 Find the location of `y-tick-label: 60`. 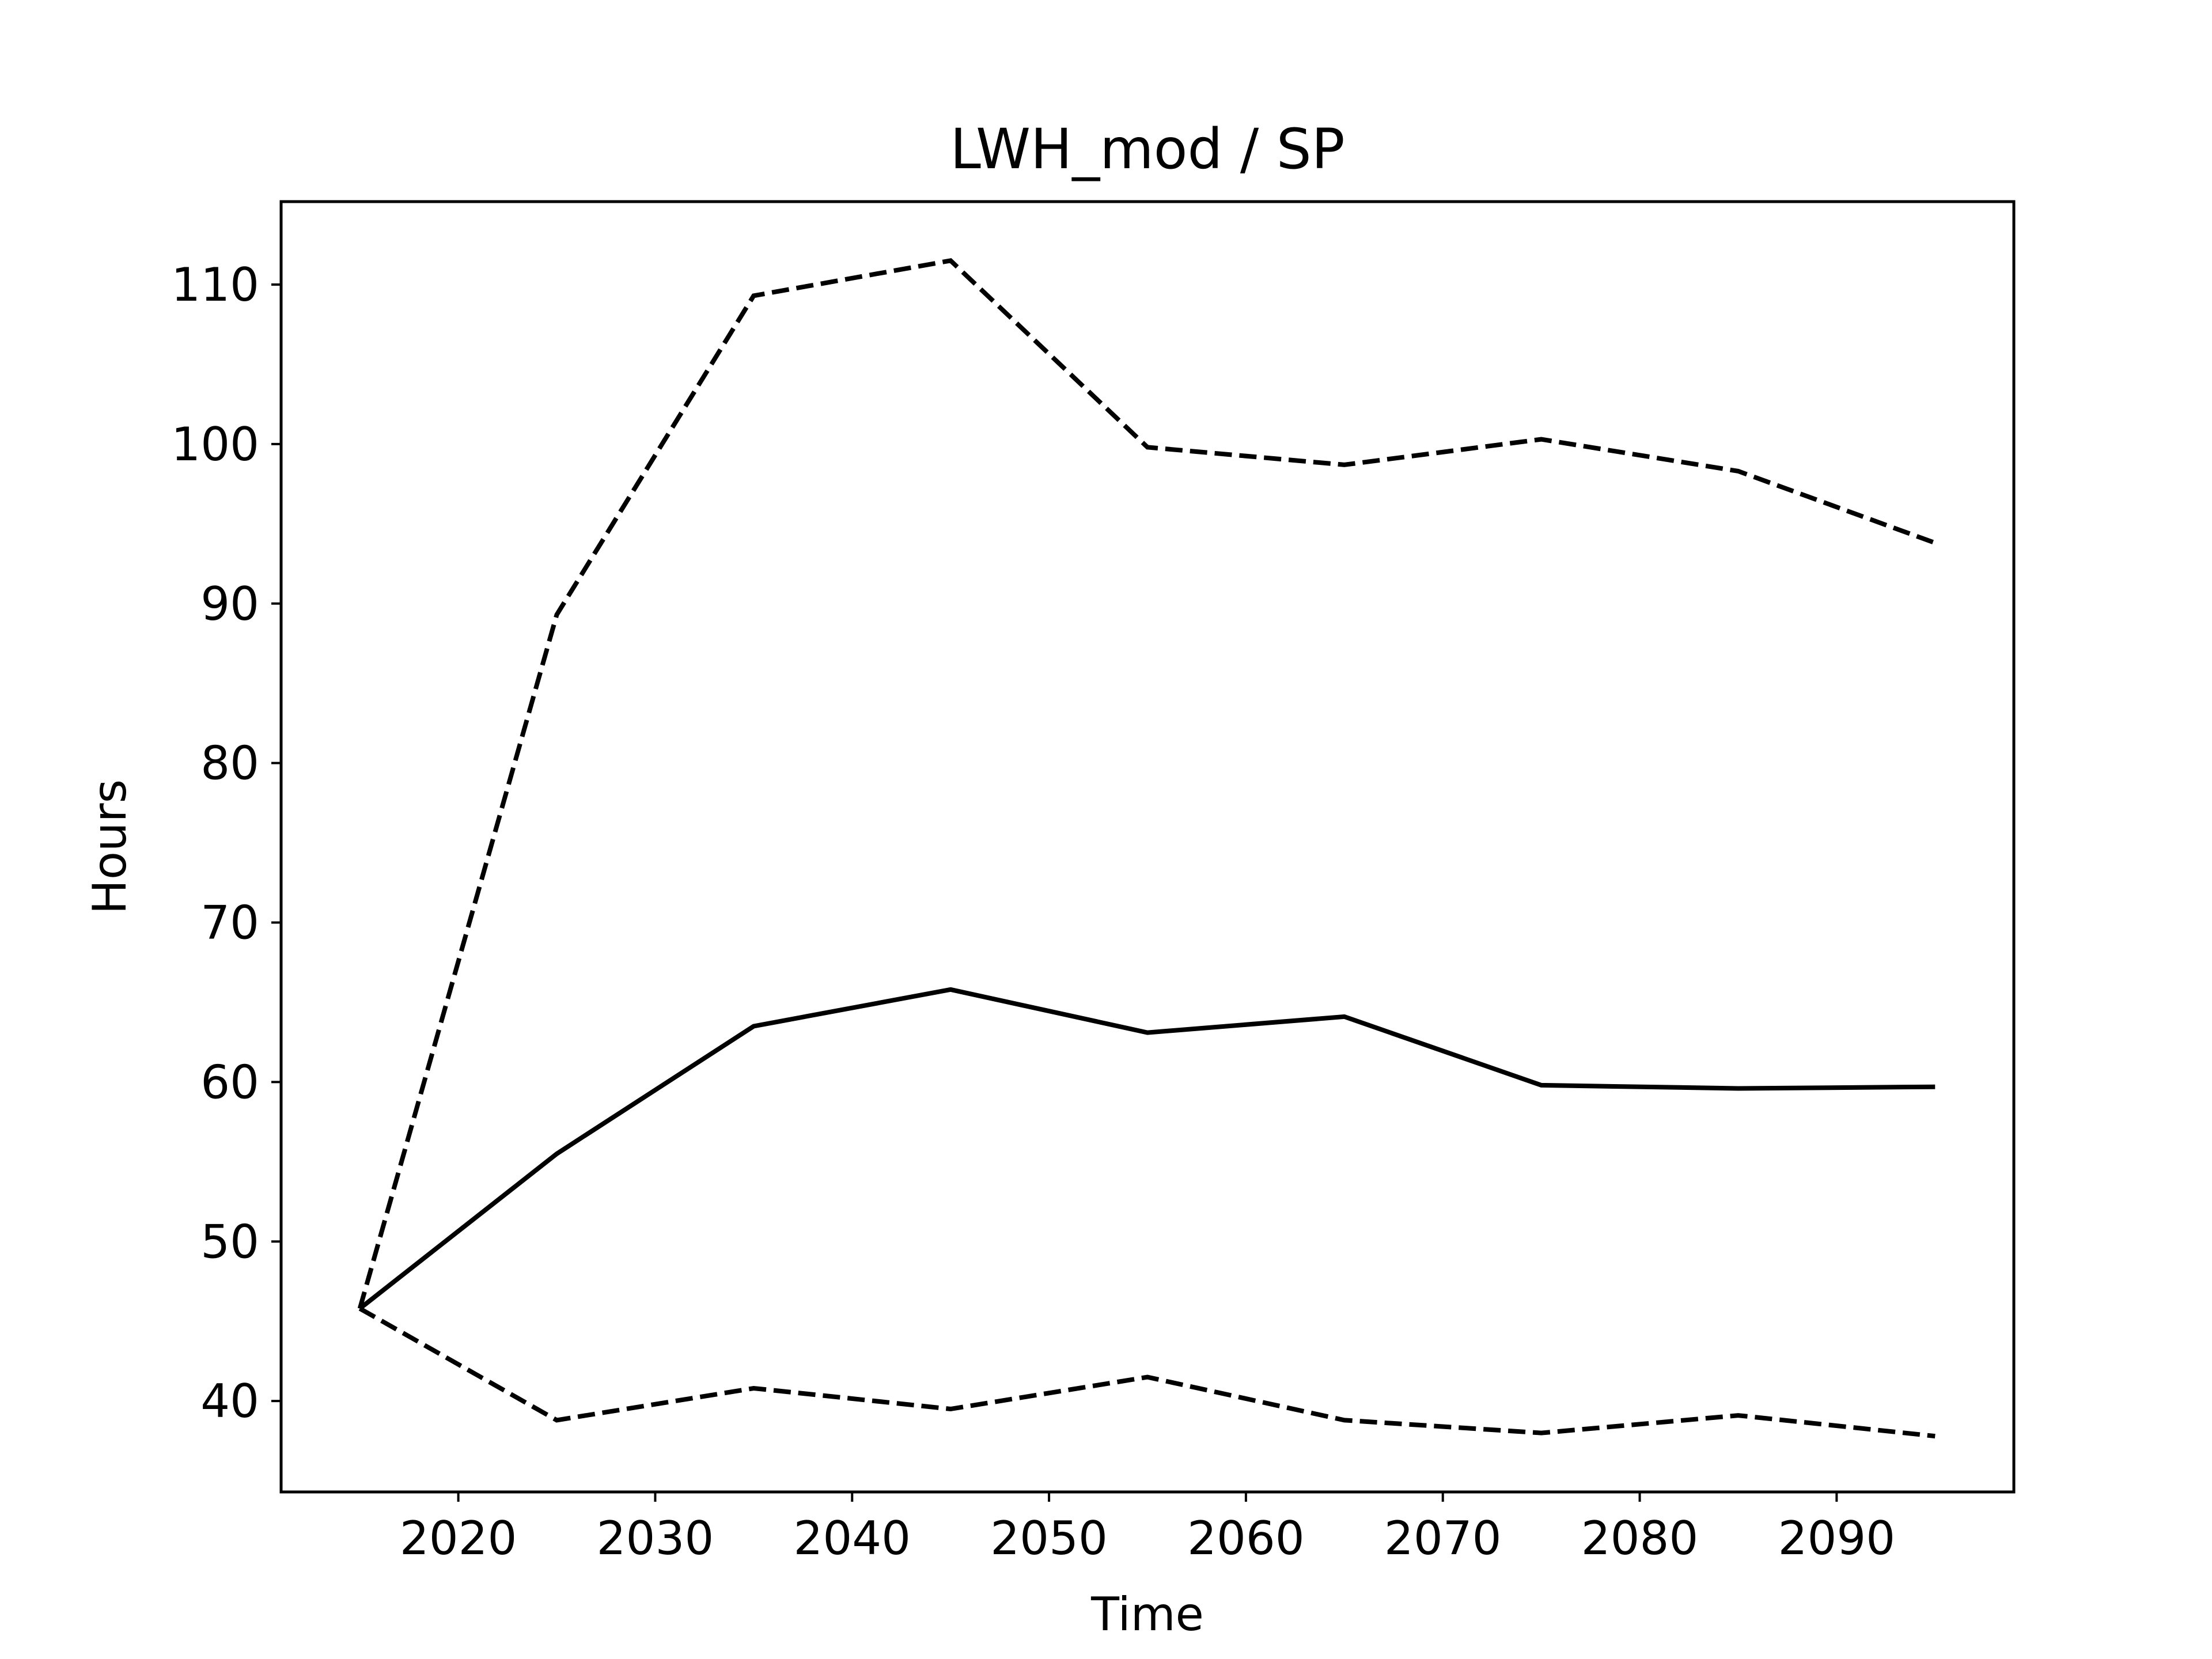

y-tick-label: 60 is located at coordinates (229, 1082).